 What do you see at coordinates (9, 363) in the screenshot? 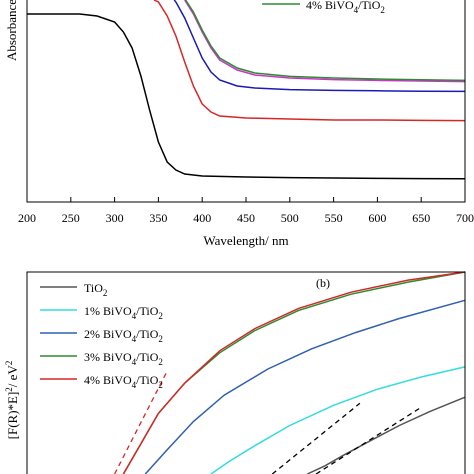
I see `y-axis-title-unit-sup: 2` at bounding box center [9, 363].